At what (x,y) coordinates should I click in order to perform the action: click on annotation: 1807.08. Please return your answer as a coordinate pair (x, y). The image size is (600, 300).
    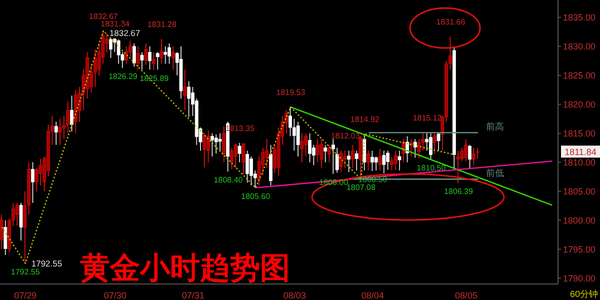
    Looking at the image, I should click on (361, 187).